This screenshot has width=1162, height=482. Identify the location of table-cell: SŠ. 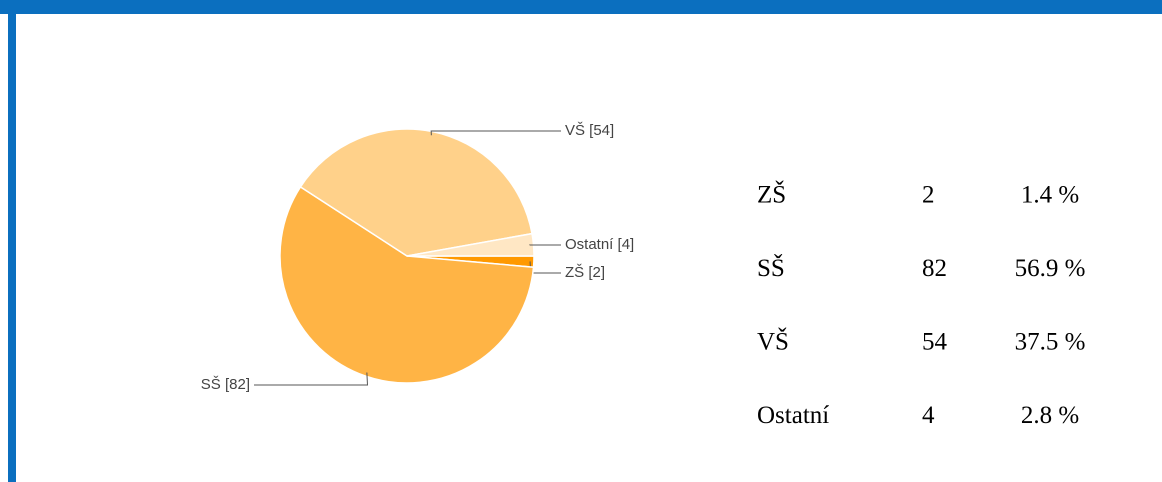
(771, 267).